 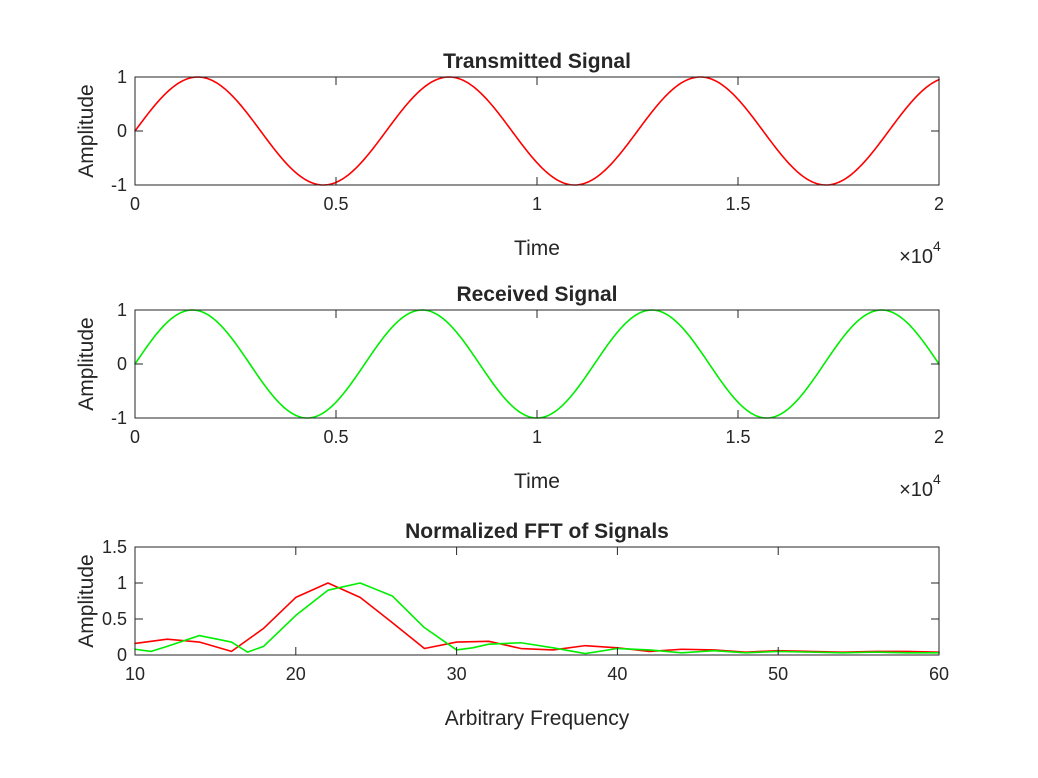 What do you see at coordinates (122, 77) in the screenshot?
I see `transmitted-y-tick-label: 1` at bounding box center [122, 77].